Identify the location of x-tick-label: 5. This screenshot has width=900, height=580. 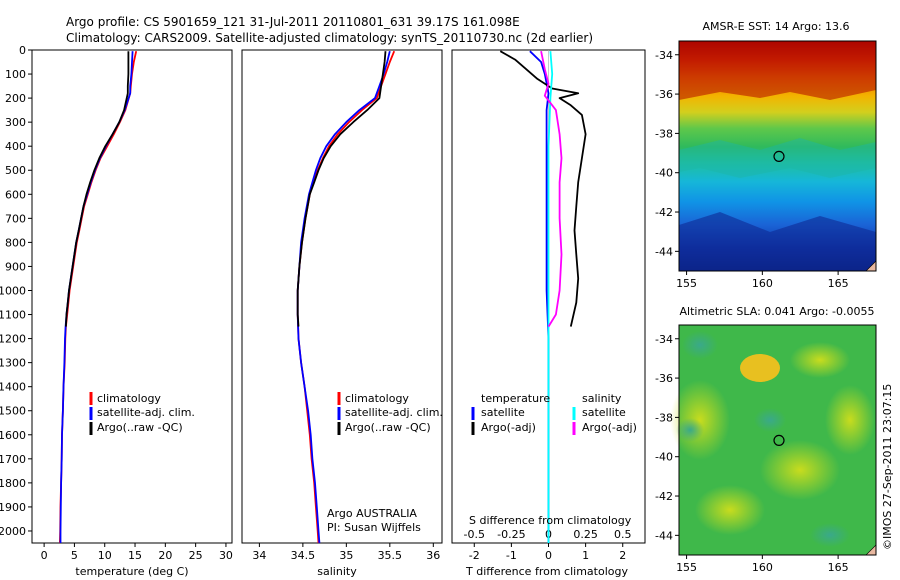
(74, 555).